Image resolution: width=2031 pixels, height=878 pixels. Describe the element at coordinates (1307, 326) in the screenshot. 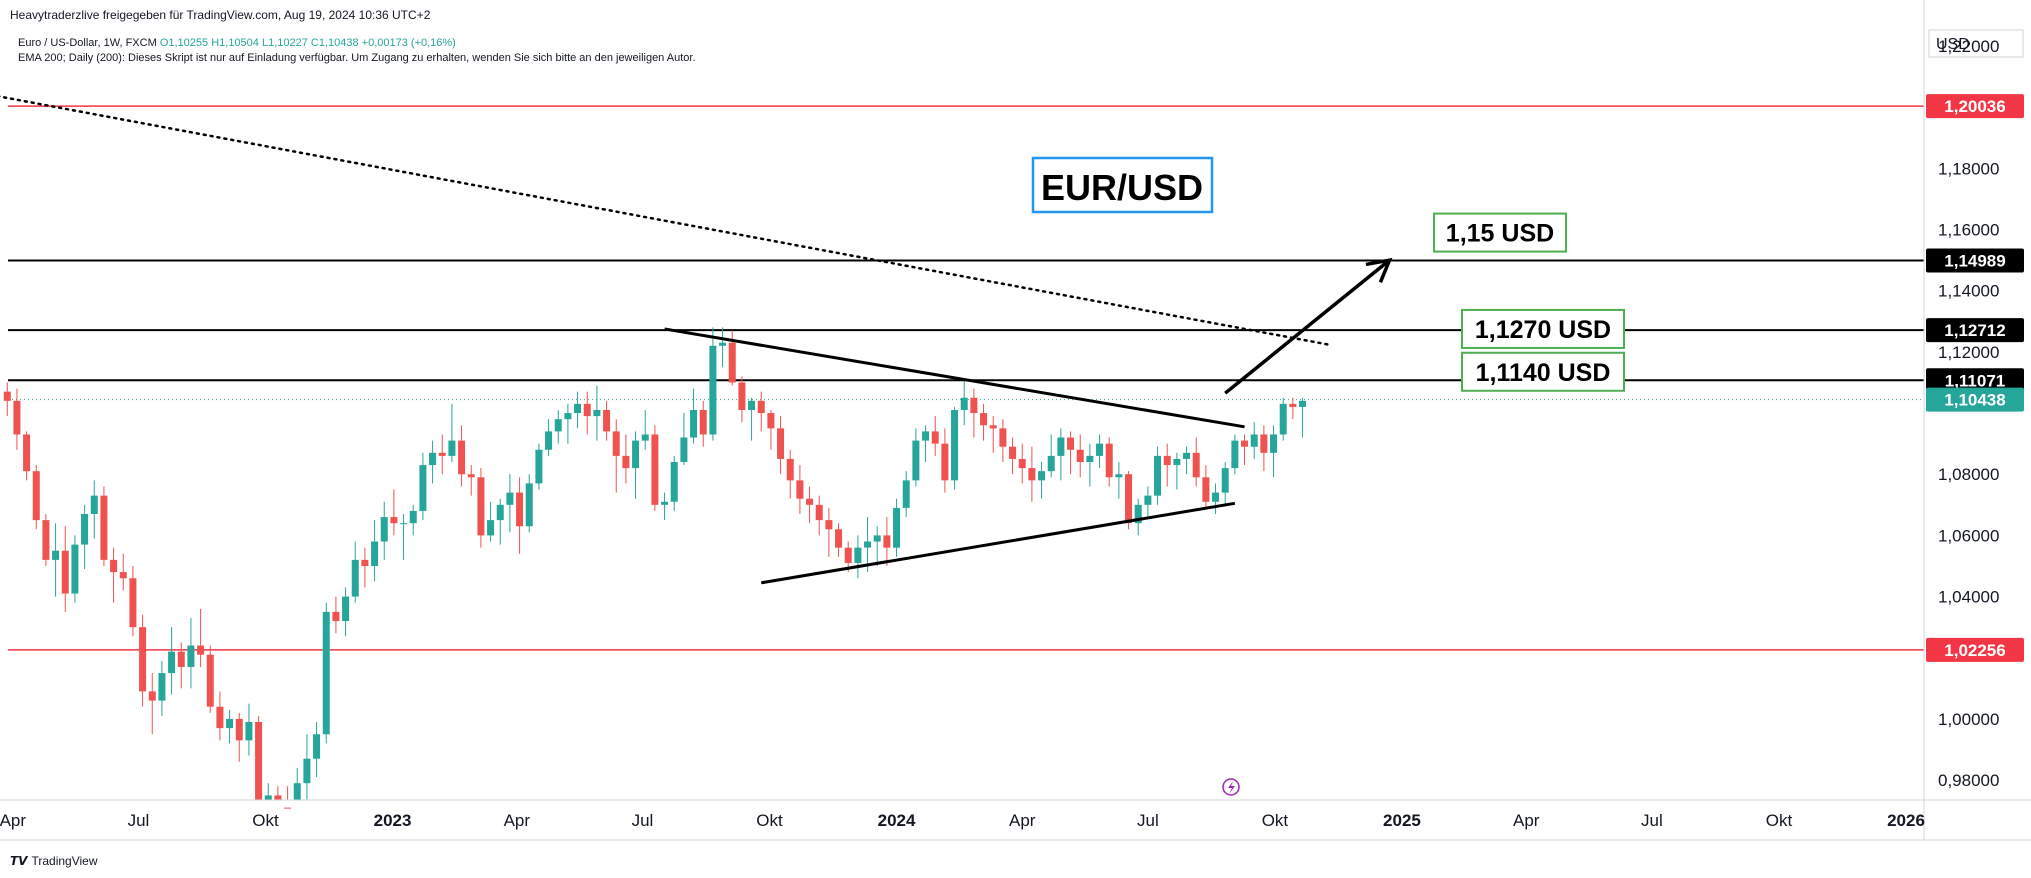

I see `projection-arrow-shaft` at that location.